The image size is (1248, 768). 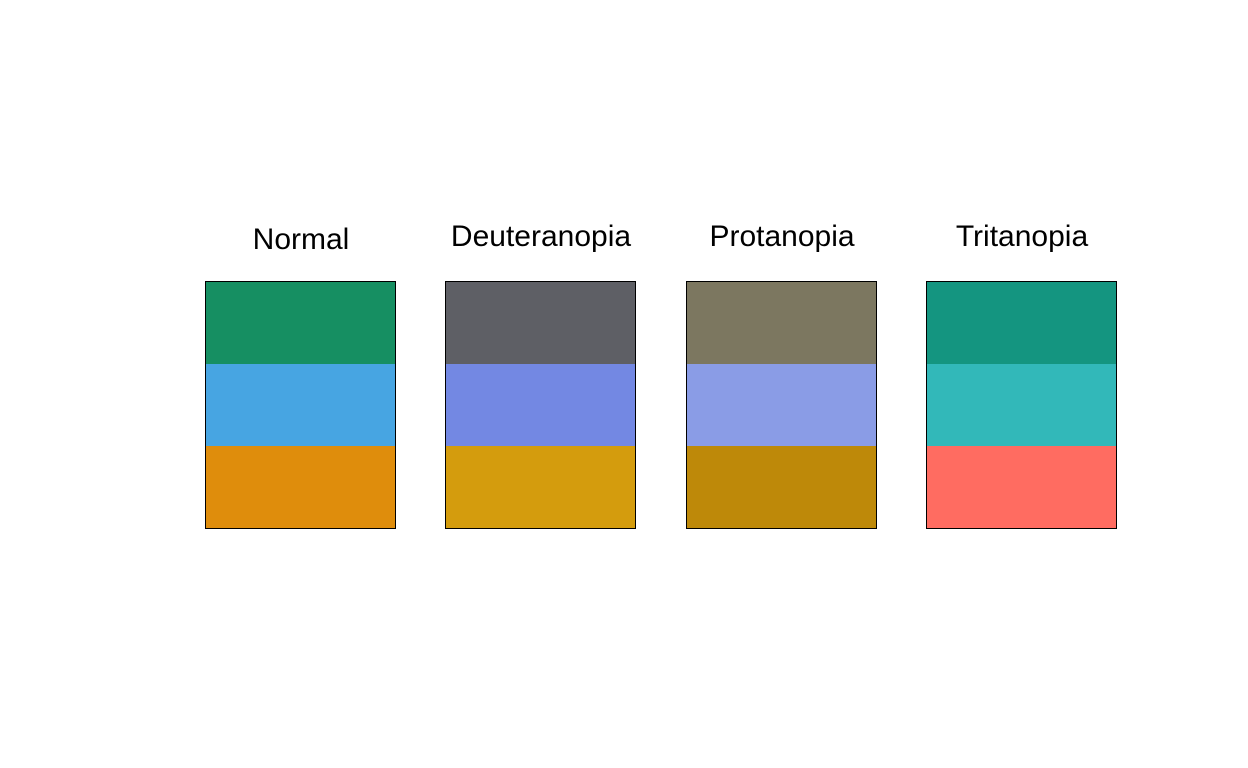 I want to click on panel-title-tritanopia: Tritanopia, so click(x=1022, y=237).